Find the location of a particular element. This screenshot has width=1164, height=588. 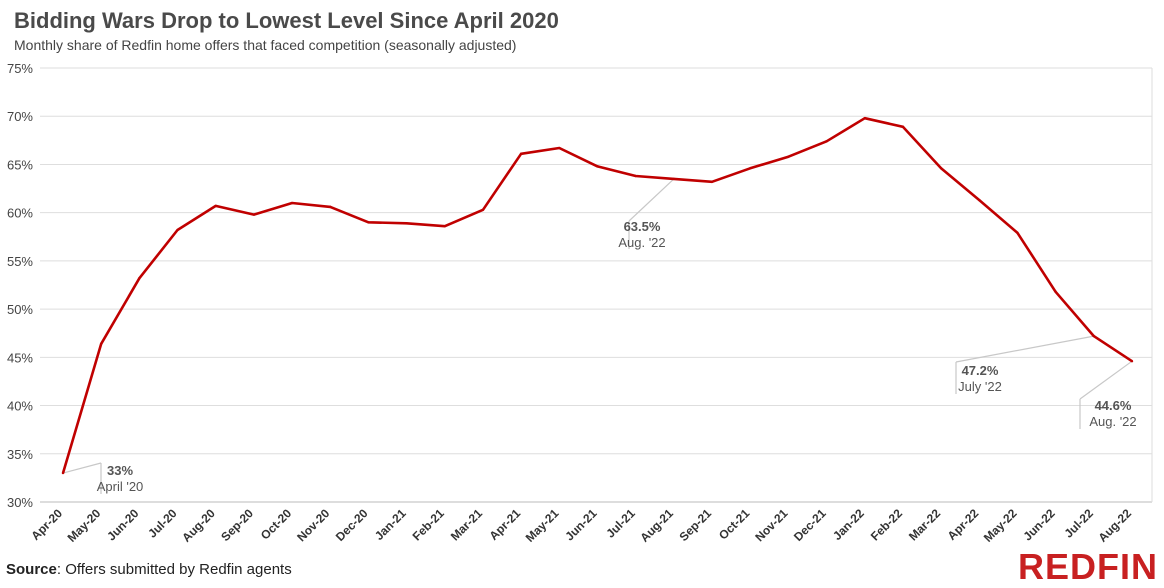

annotation-label: July '22 is located at coordinates (980, 386).